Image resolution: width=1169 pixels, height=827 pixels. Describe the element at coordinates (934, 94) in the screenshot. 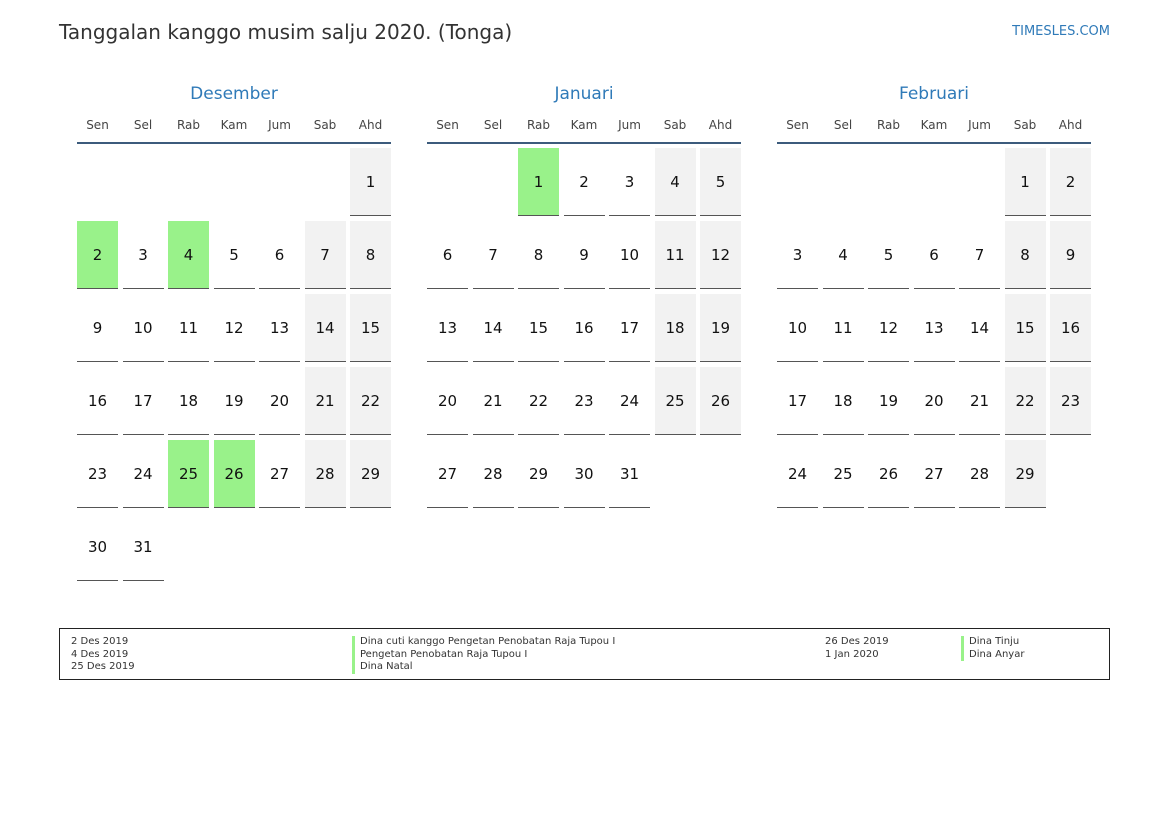

I see `month-name: Februari` at that location.